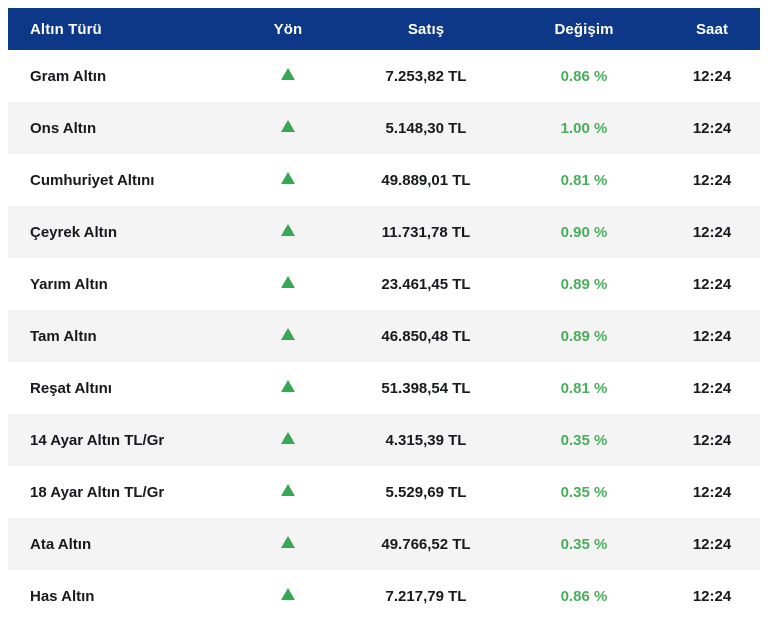 This screenshot has height=632, width=768. I want to click on gold-type-label: Ons Altın, so click(63, 128).